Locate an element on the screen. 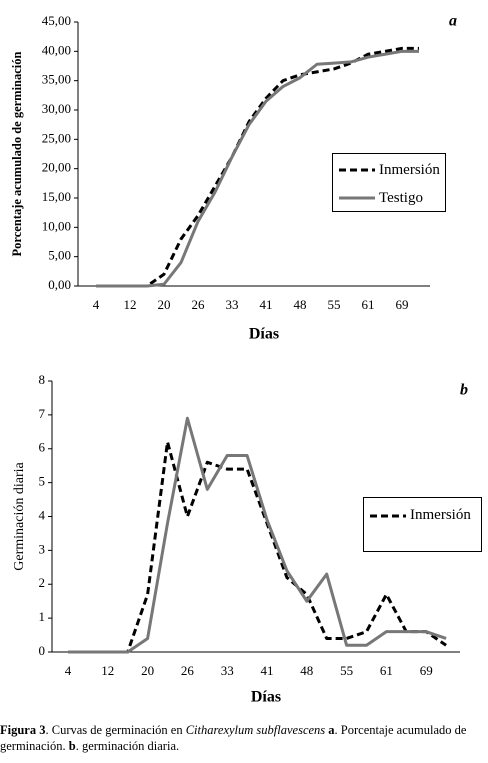 The image size is (488, 763). y-tick-label: 10,00 is located at coordinates (56, 225).